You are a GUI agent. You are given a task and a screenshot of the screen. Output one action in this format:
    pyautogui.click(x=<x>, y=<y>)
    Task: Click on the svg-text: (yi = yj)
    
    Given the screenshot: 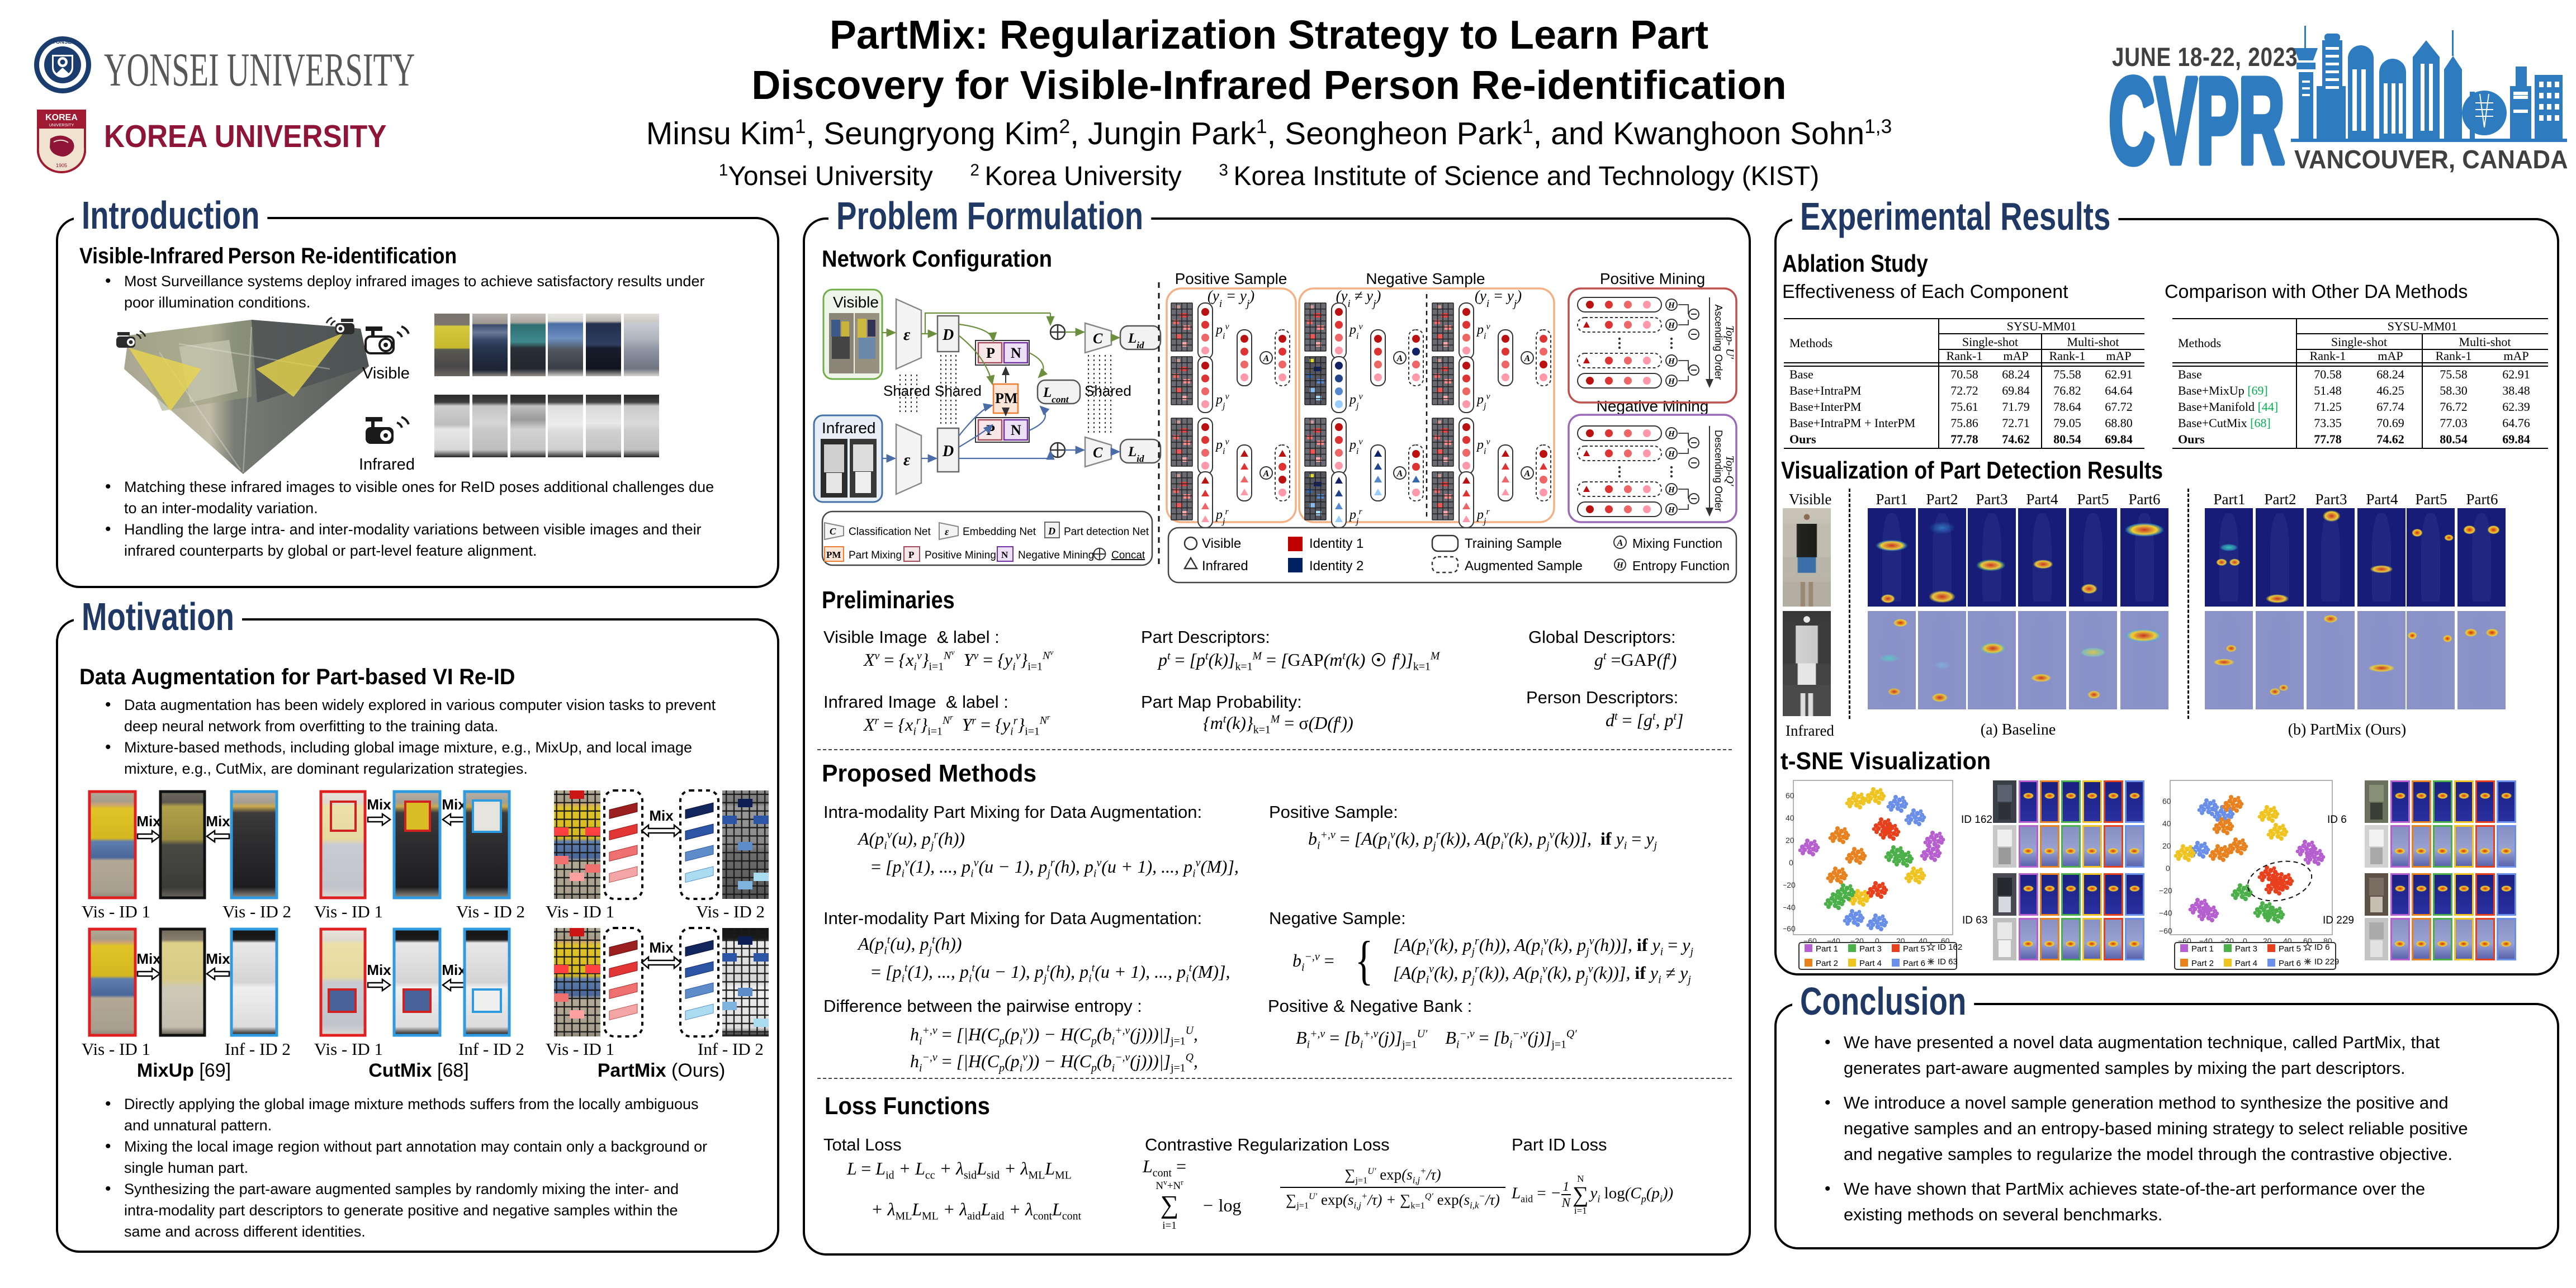 What is the action you would take?
    pyautogui.click(x=1498, y=298)
    